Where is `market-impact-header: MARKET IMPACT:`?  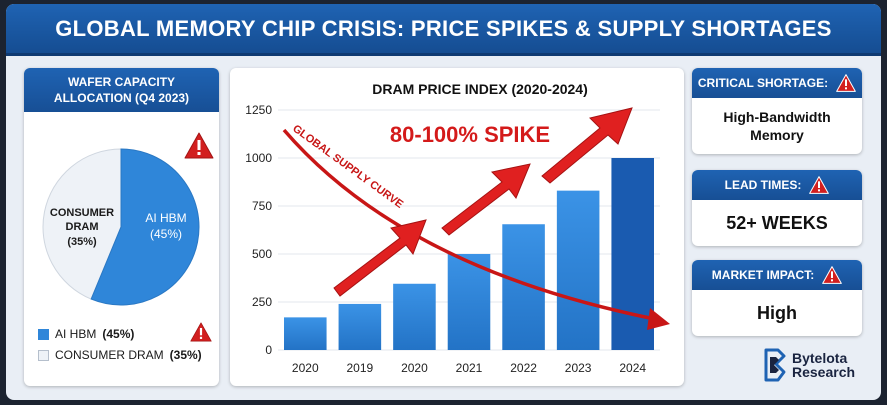 market-impact-header: MARKET IMPACT: is located at coordinates (777, 275).